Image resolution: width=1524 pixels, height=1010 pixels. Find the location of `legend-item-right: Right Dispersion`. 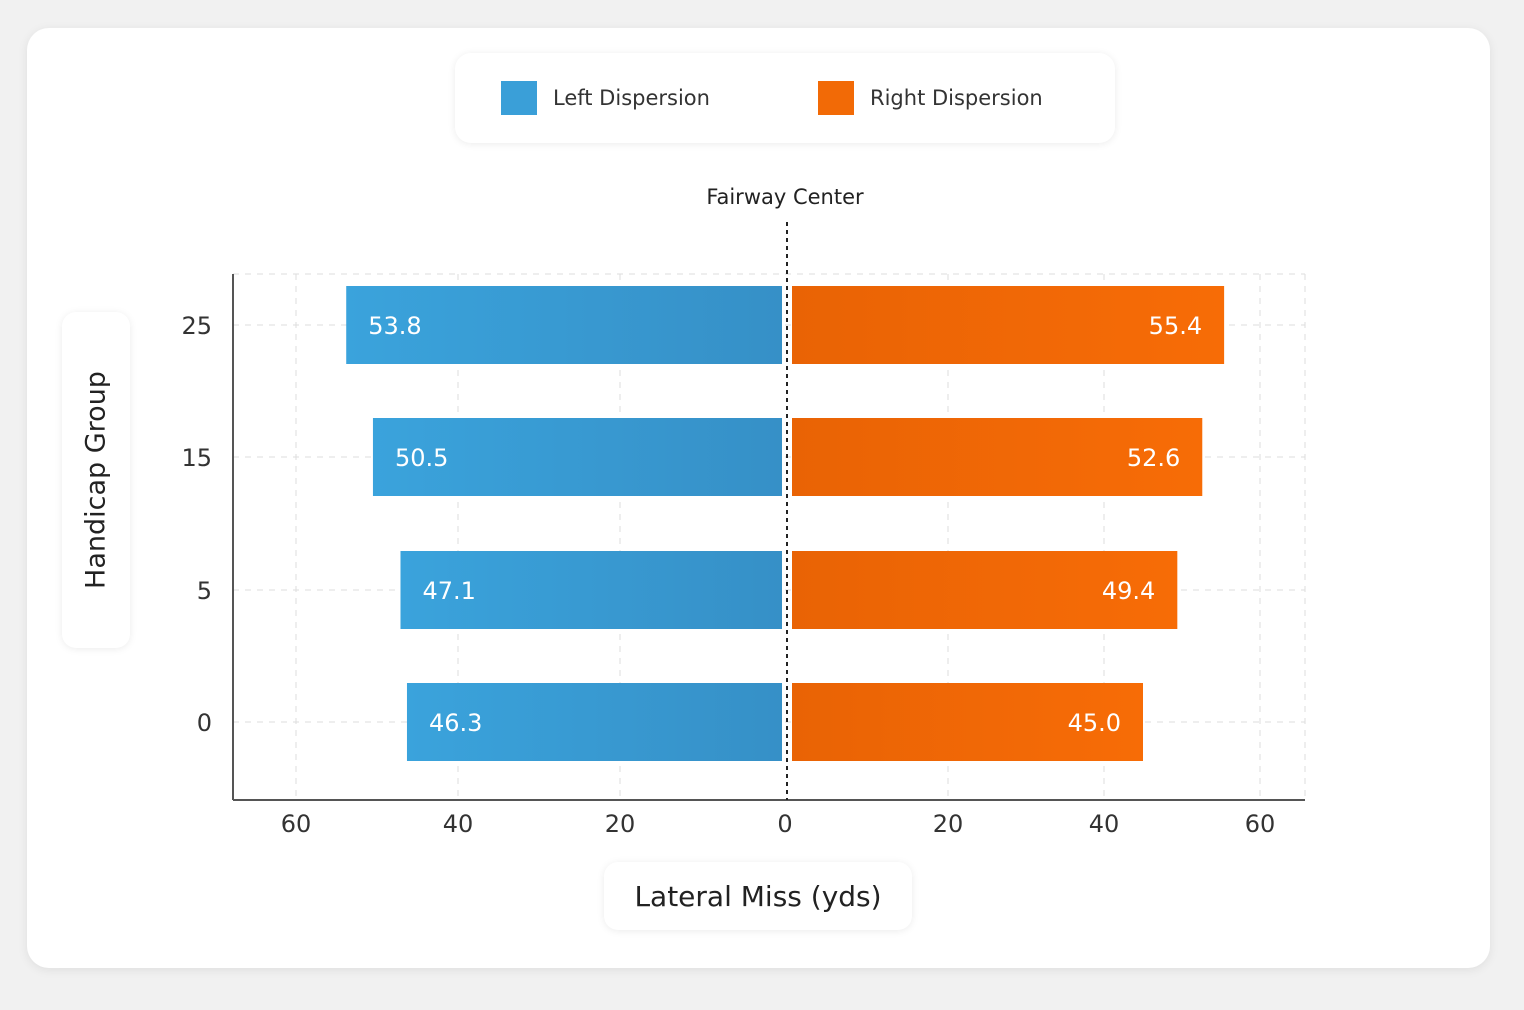

legend-item-right: Right Dispersion is located at coordinates (930, 98).